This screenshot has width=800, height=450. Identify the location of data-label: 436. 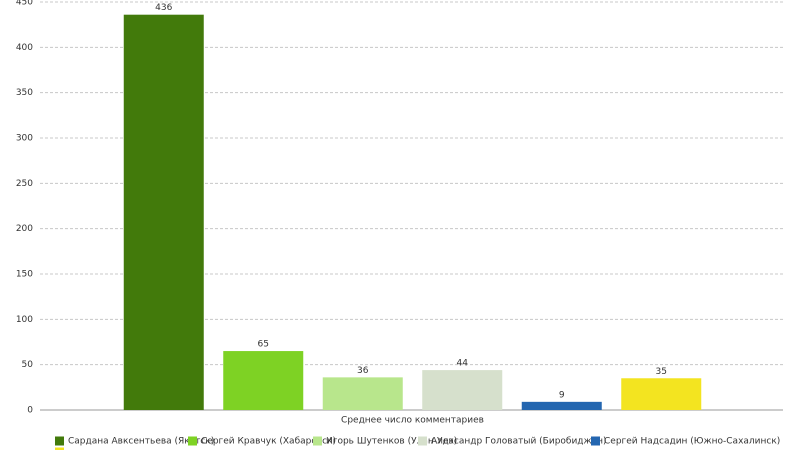
(163, 8).